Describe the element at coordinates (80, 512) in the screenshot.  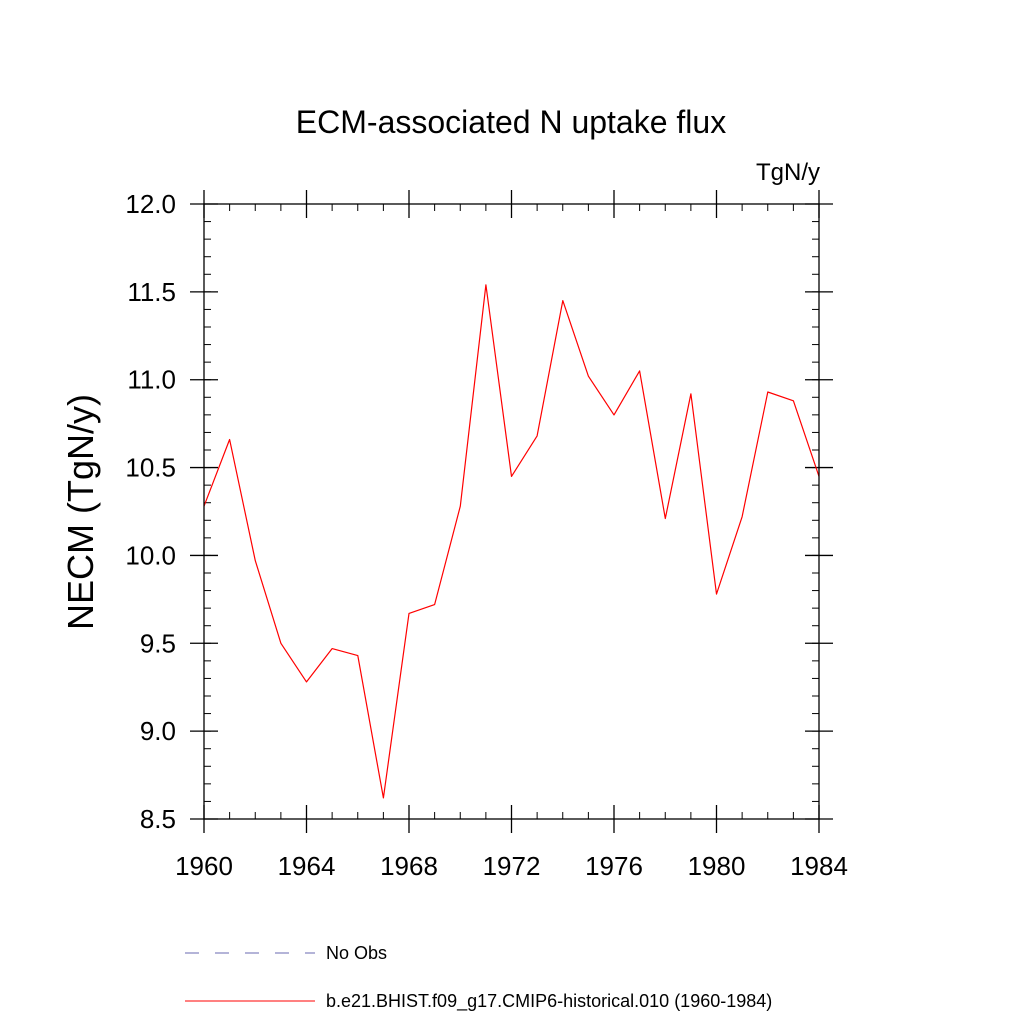
I see `y-axis-label: NECM (TgN/y)` at that location.